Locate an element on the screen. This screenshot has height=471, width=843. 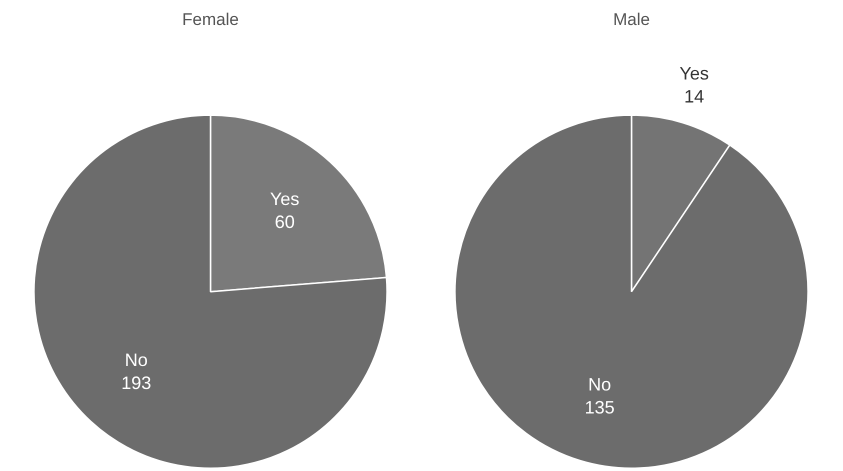
data-label: 135 is located at coordinates (599, 407).